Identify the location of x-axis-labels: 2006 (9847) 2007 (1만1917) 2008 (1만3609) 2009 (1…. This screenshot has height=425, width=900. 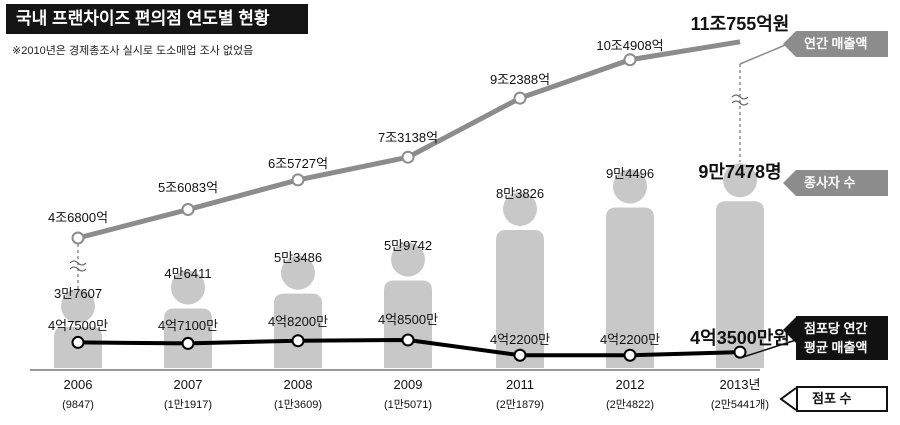
(415, 394).